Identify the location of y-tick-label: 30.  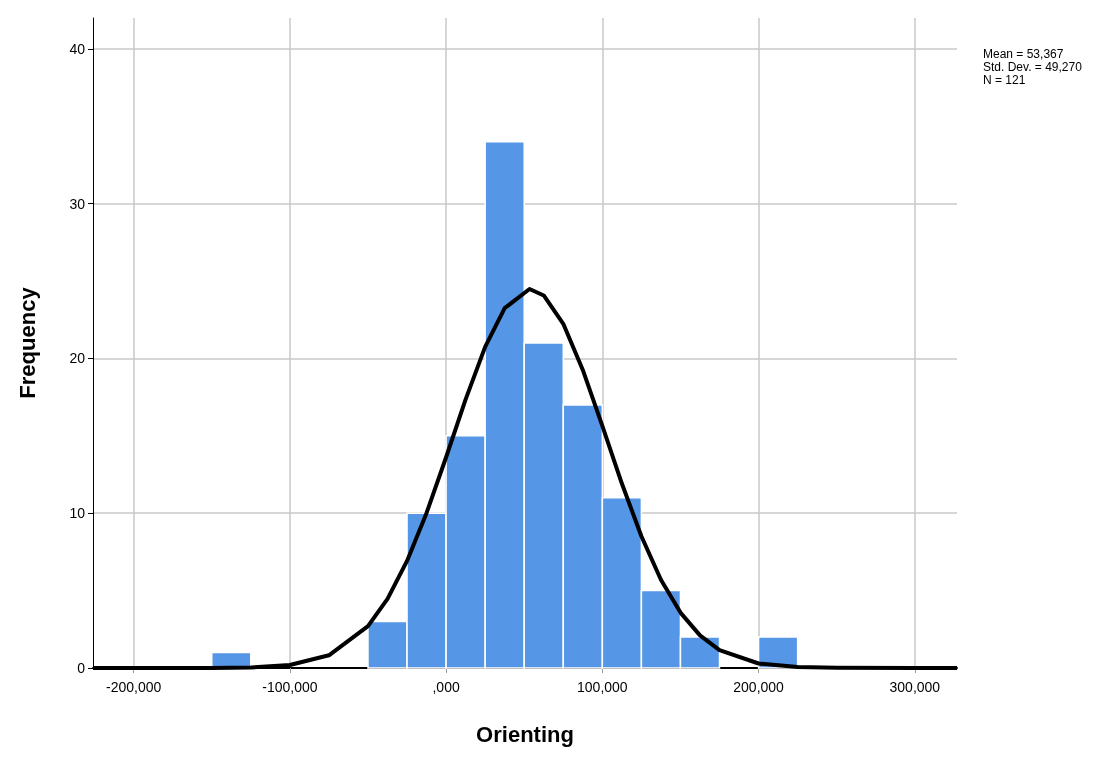
(77, 203).